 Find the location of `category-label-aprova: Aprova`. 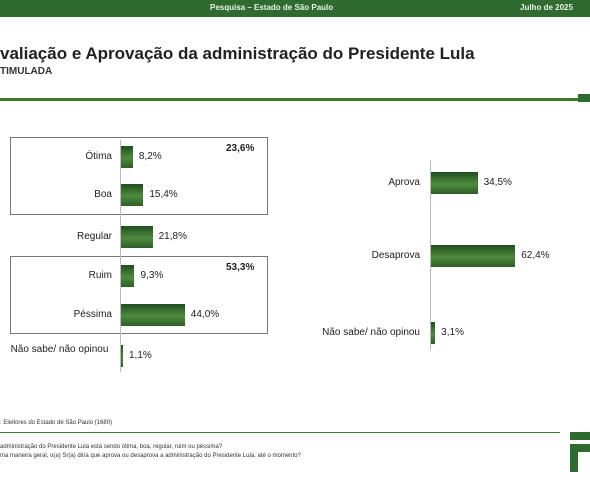

category-label-aprova: Aprova is located at coordinates (404, 182).